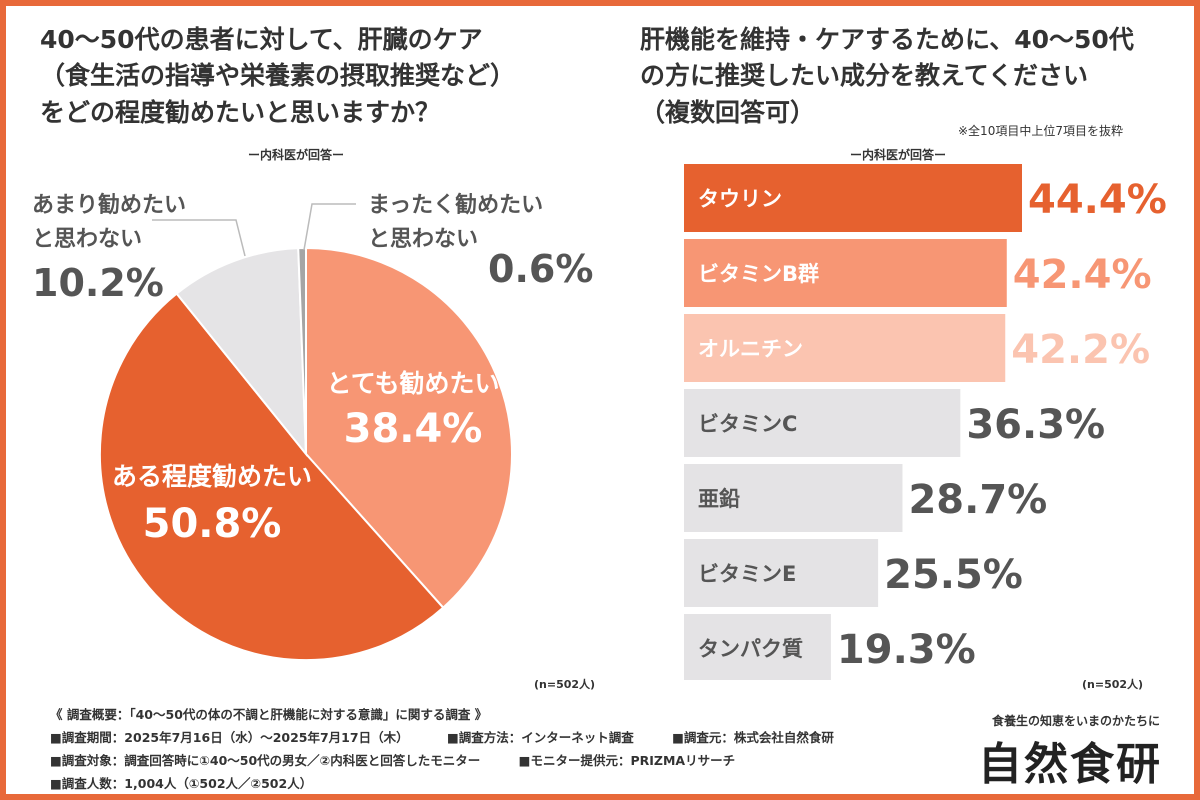 The image size is (1200, 800). I want to click on pie-subtitle: ー内科医が回答ー, so click(296, 155).